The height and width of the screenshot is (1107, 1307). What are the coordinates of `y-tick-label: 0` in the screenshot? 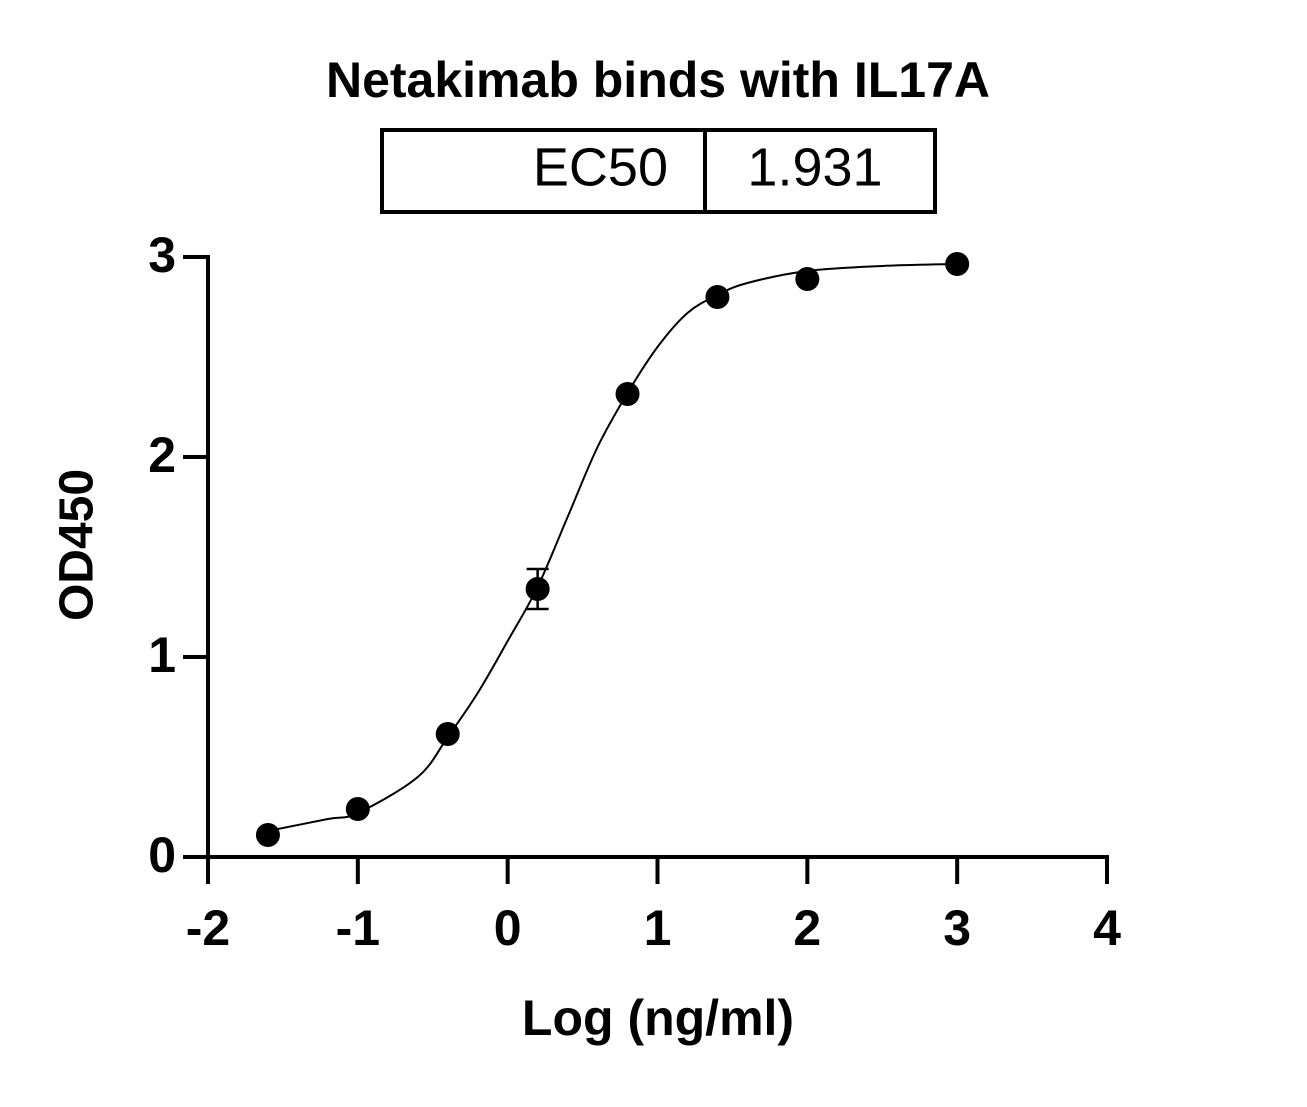 It's located at (162, 855).